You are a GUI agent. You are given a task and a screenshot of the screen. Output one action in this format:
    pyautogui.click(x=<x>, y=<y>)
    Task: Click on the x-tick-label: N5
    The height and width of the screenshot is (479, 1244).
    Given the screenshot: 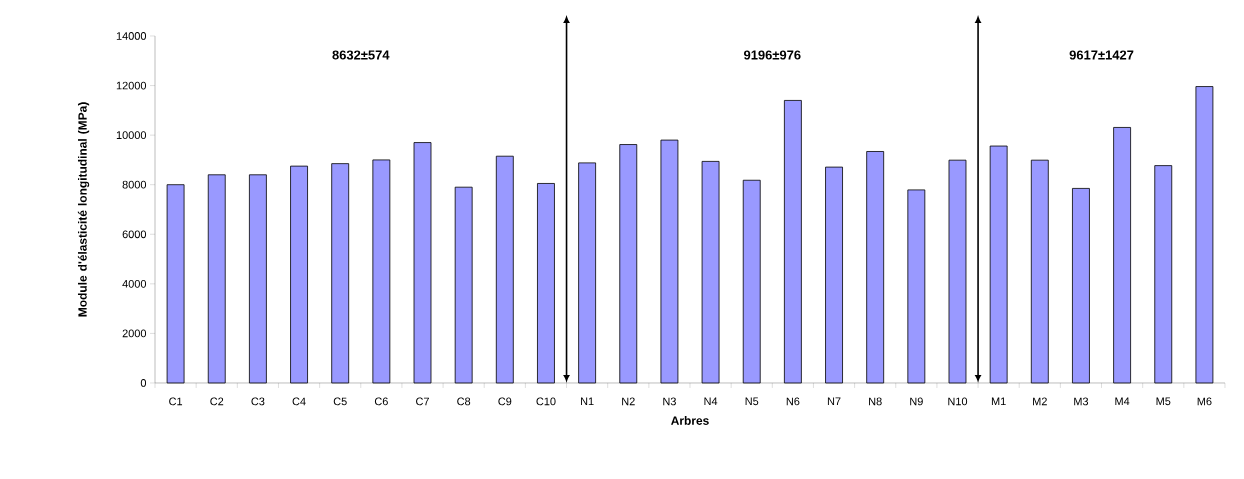 What is the action you would take?
    pyautogui.click(x=752, y=401)
    